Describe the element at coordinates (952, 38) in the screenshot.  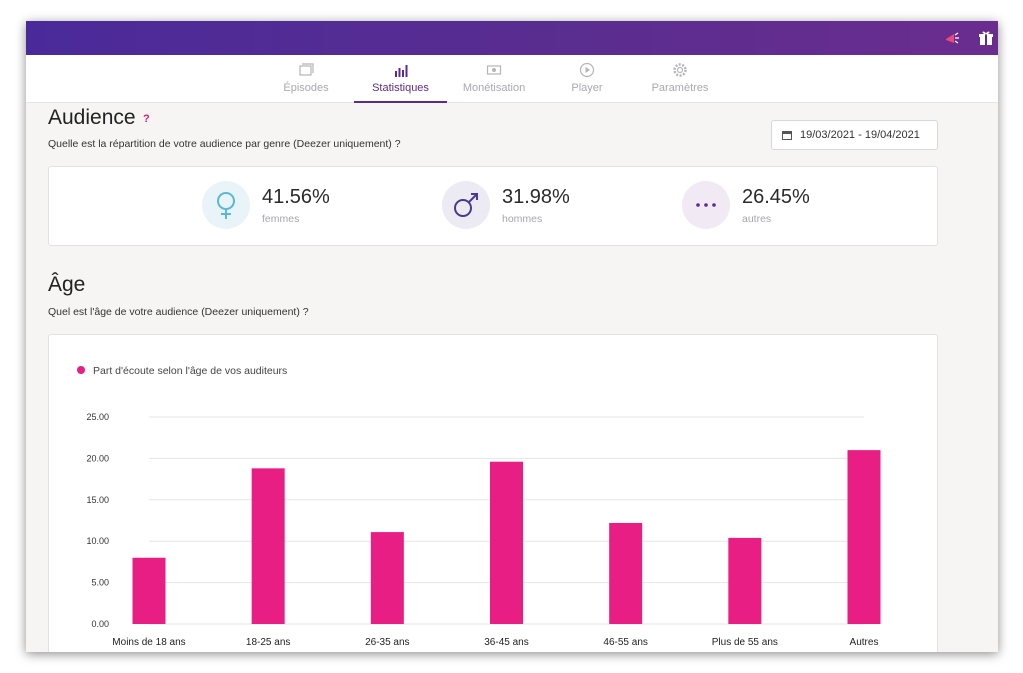
I see `megaphone-icon` at that location.